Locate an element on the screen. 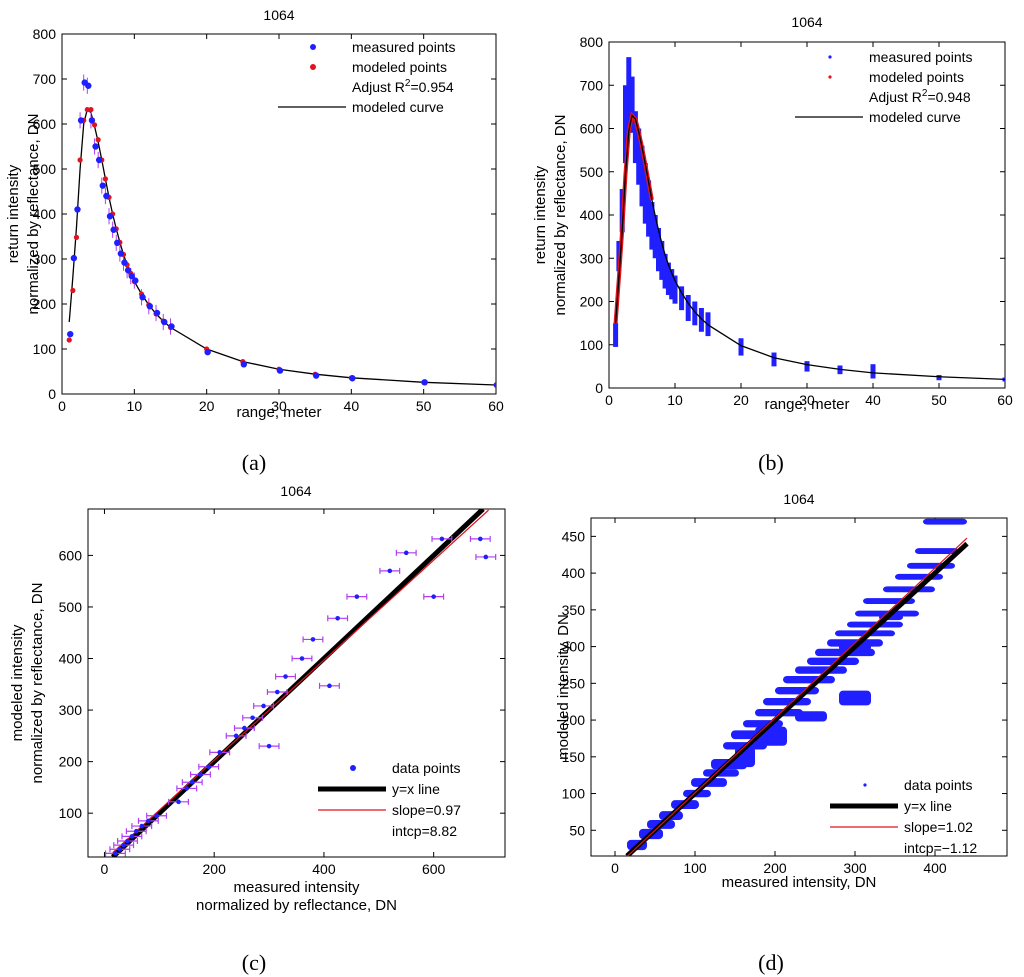  x-axis-label-line2: normalized by reflectance, DN is located at coordinates (296, 905).